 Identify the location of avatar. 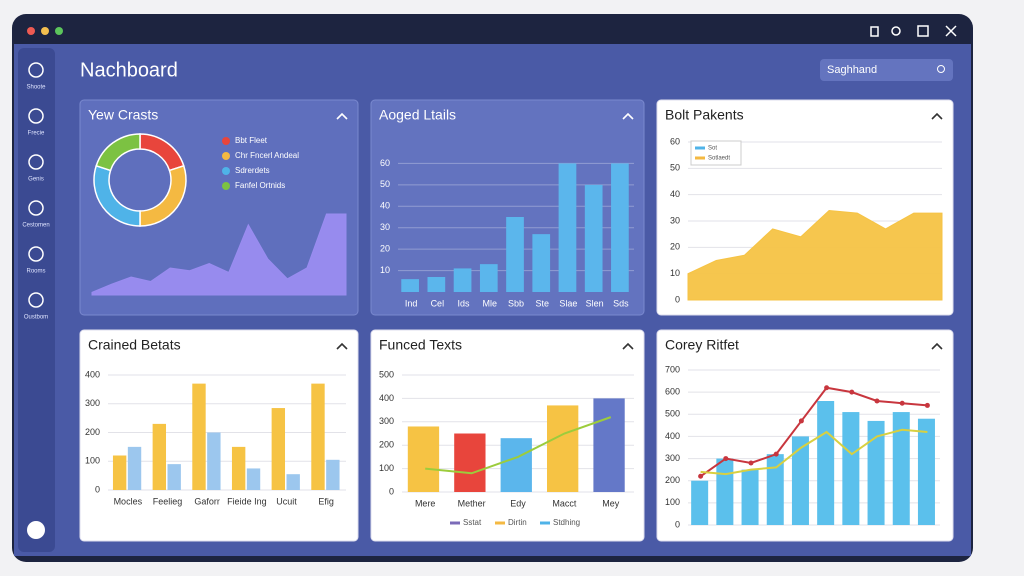
(36, 530).